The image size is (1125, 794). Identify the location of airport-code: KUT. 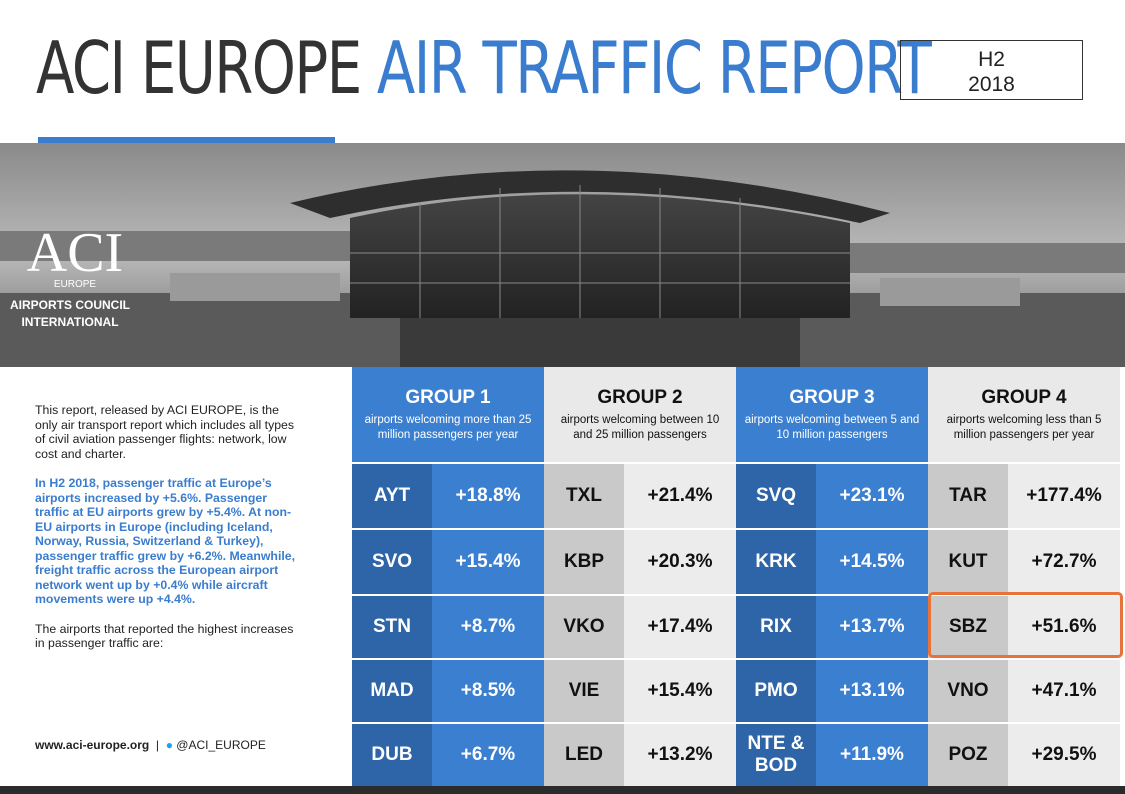
(968, 562).